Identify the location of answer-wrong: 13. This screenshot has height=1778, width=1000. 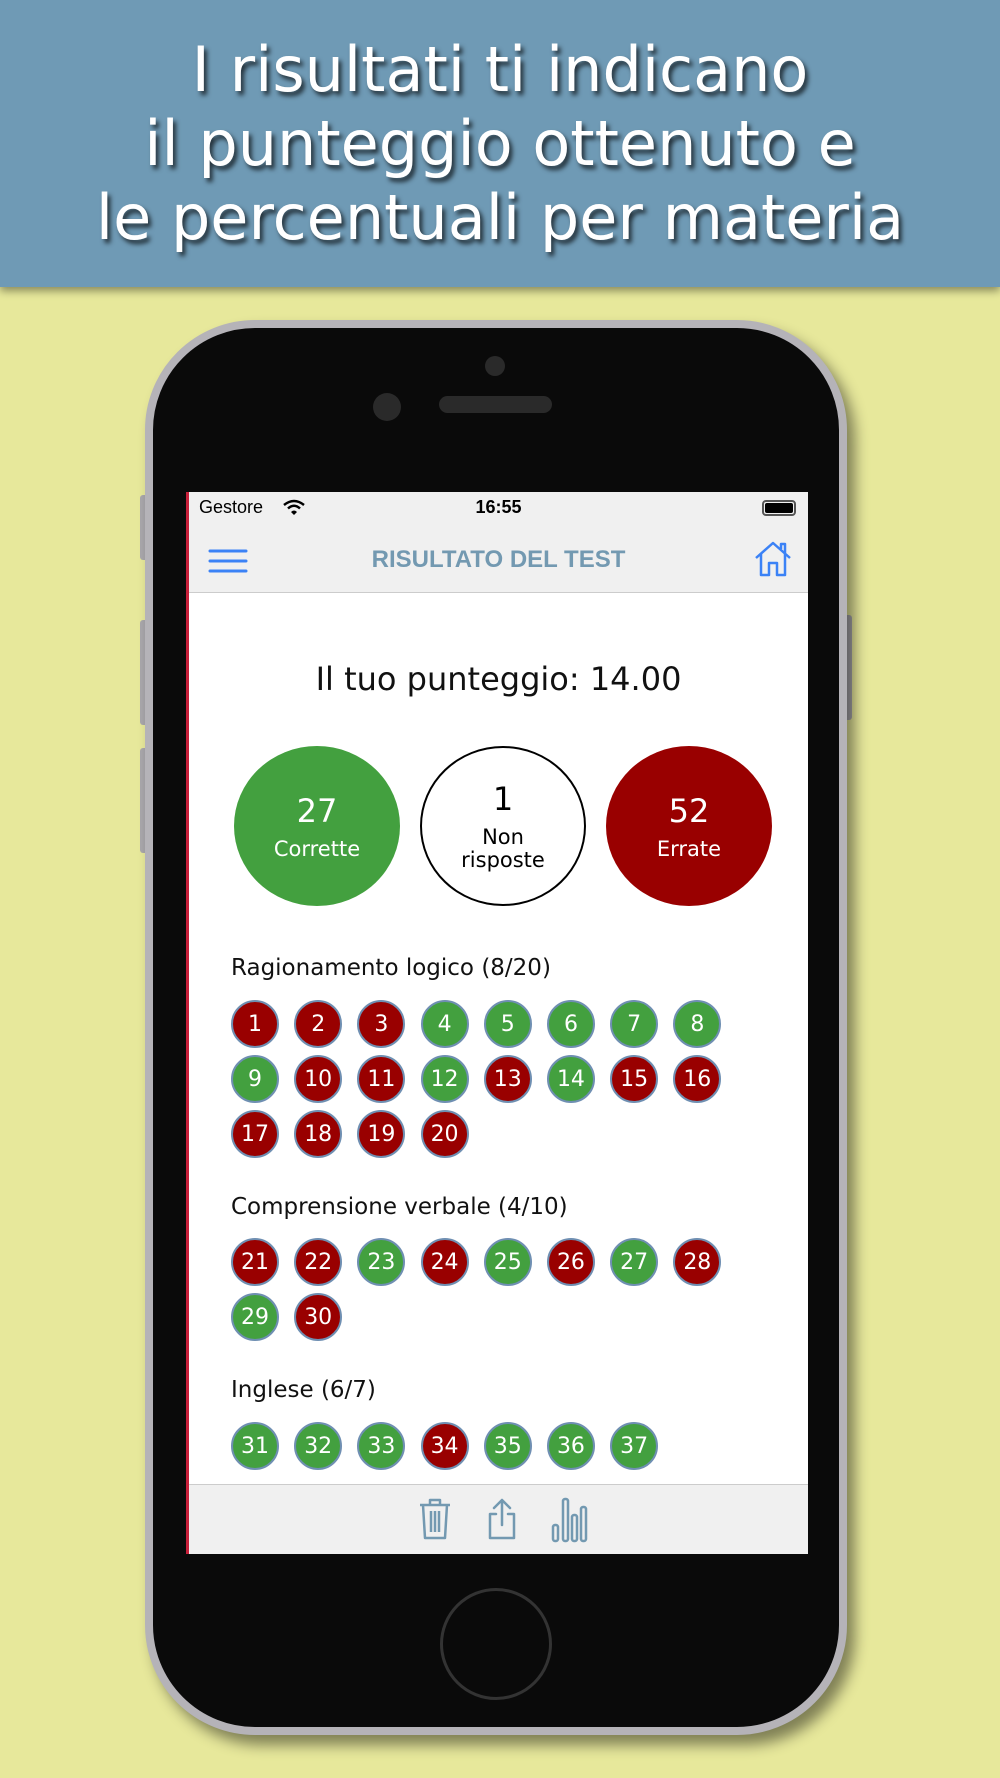
(507, 1079).